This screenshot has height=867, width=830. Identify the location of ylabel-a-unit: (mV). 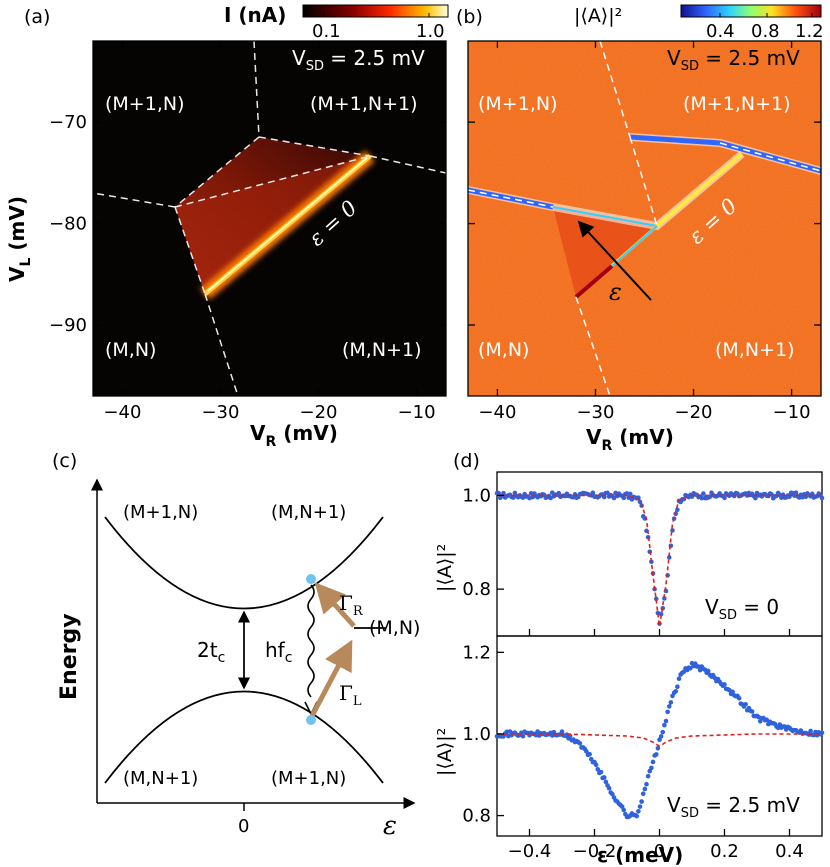
(17, 227).